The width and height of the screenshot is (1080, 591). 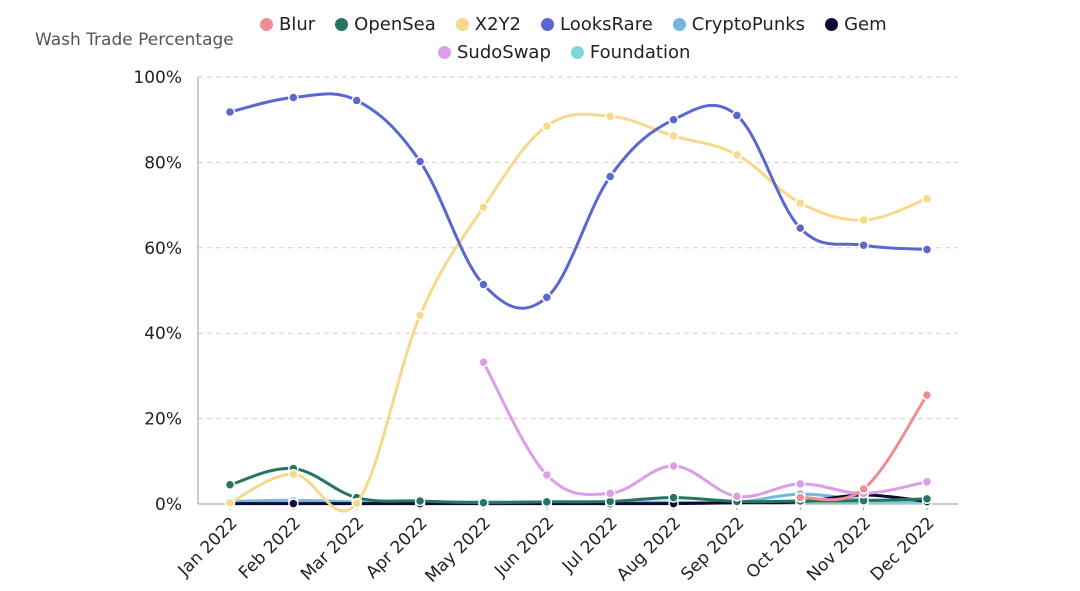 I want to click on series-blur, so click(x=864, y=446).